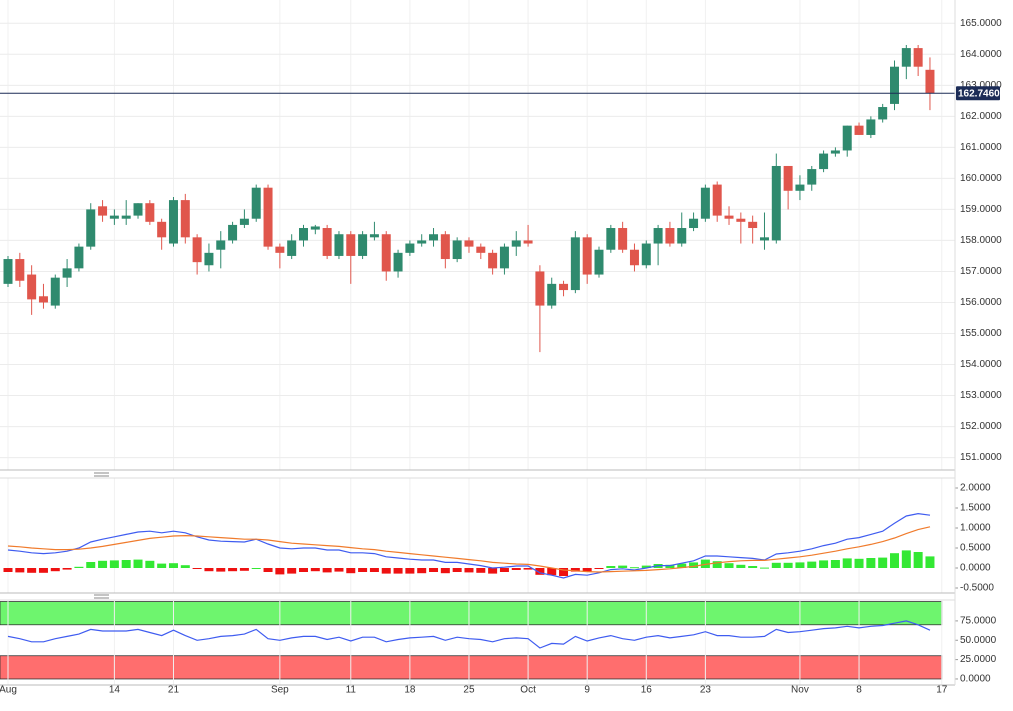  Describe the element at coordinates (975, 488) in the screenshot. I see `y-tick-label: 2.0000` at that location.